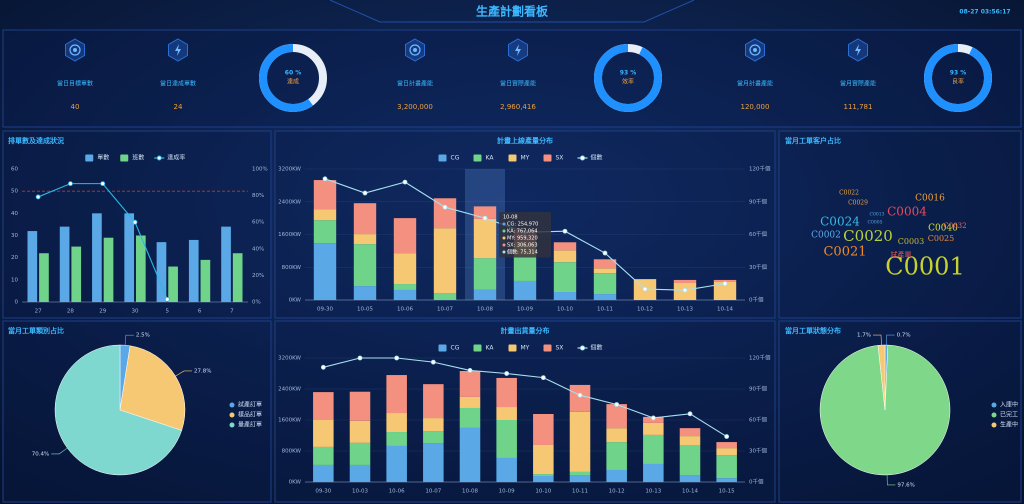  What do you see at coordinates (904, 336) in the screenshot?
I see `slice-label: 0.7%` at bounding box center [904, 336].